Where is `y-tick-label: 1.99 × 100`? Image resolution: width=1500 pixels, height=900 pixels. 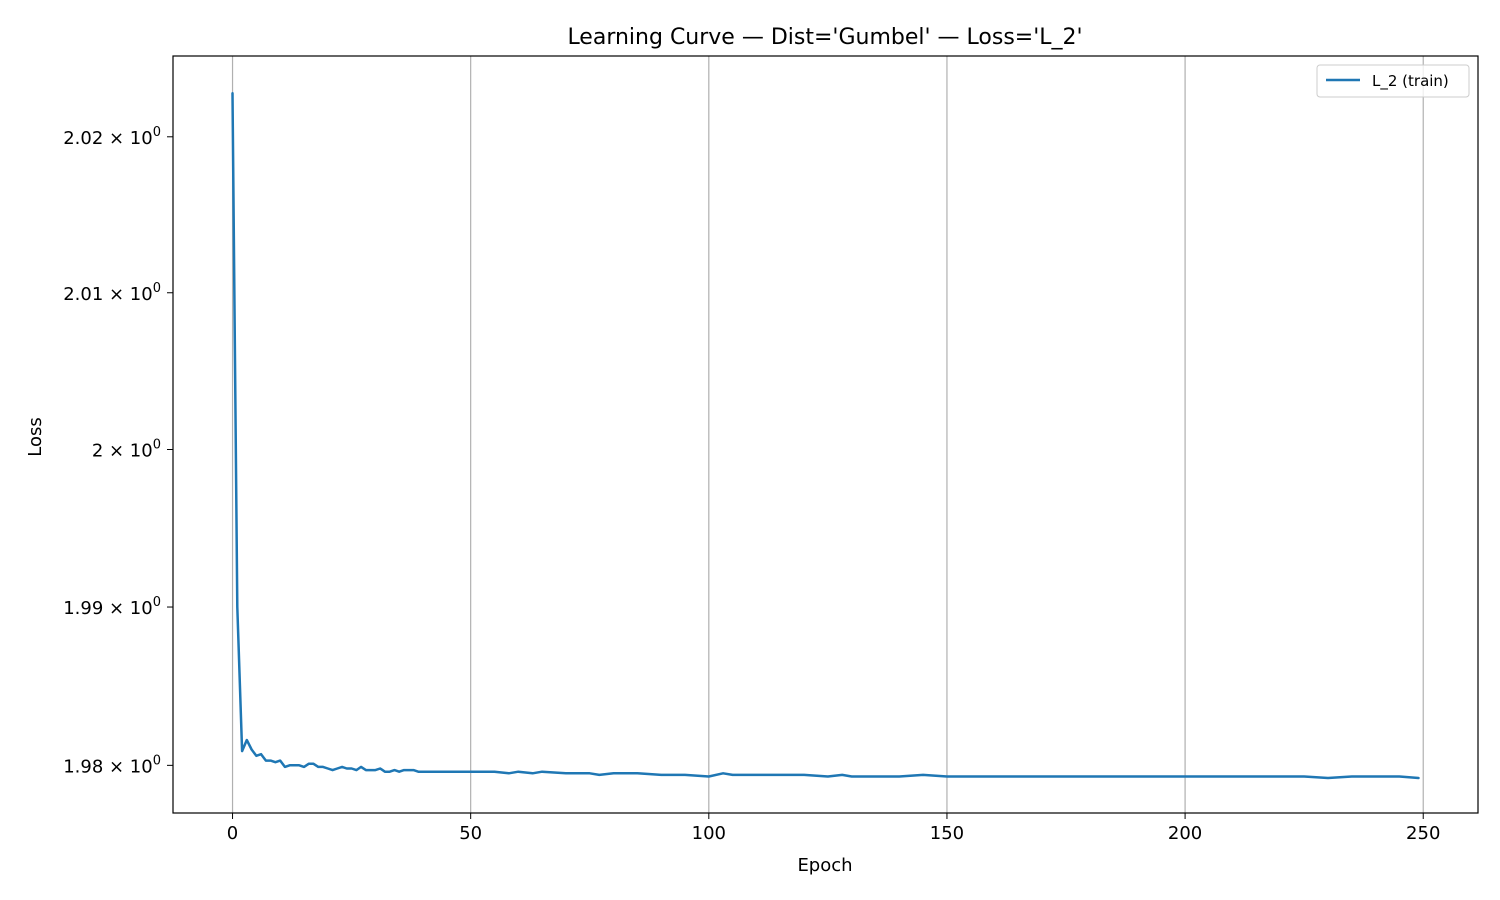 y-tick-label: 1.99 × 100 is located at coordinates (112, 607).